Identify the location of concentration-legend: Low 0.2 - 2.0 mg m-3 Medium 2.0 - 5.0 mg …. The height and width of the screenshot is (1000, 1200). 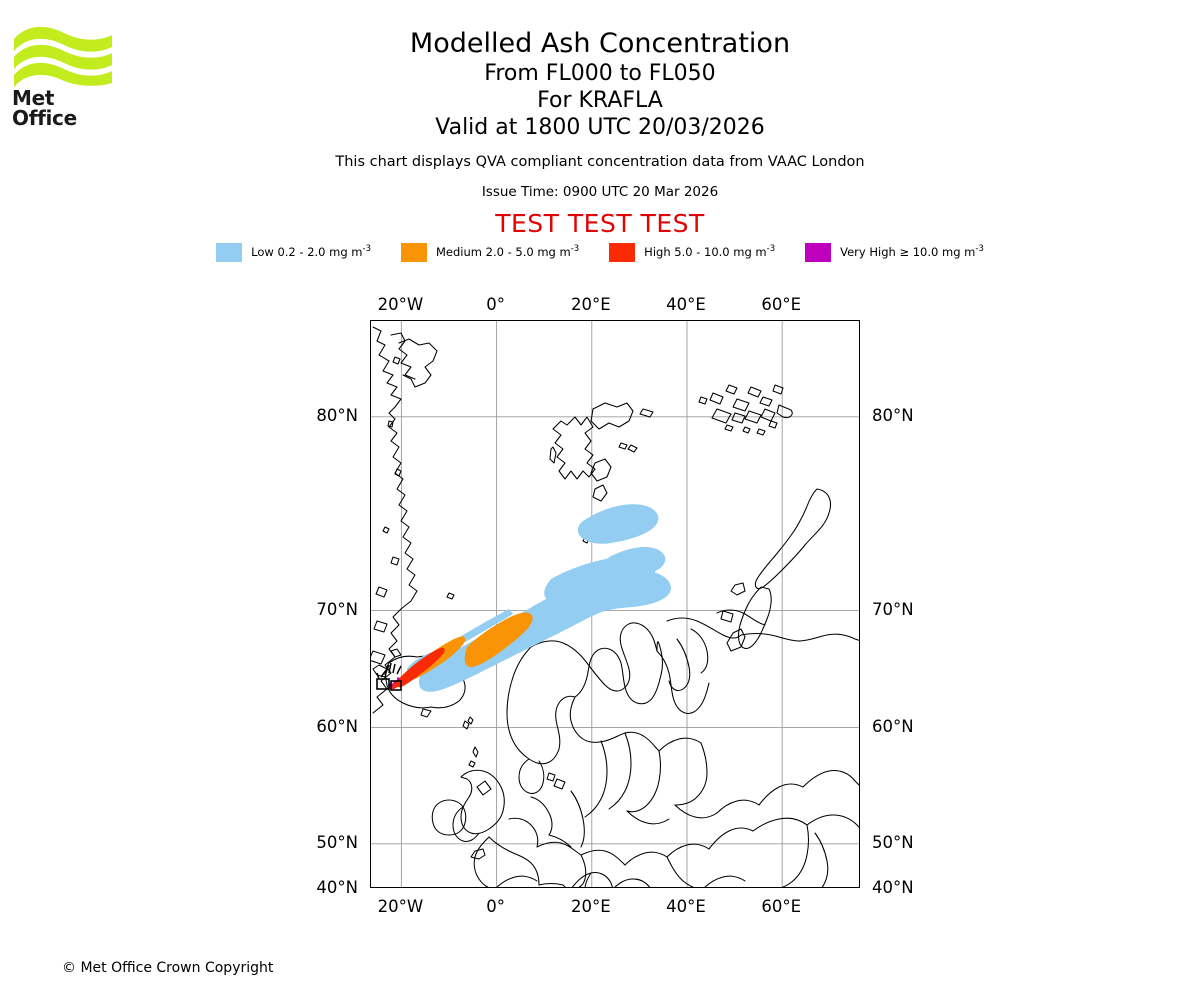
(600, 252).